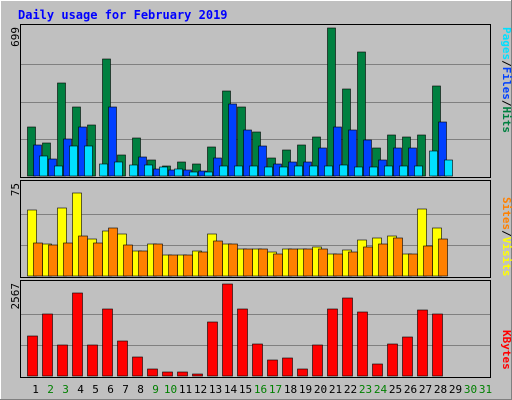  I want to click on x-label-day-30: 30, so click(470, 389).